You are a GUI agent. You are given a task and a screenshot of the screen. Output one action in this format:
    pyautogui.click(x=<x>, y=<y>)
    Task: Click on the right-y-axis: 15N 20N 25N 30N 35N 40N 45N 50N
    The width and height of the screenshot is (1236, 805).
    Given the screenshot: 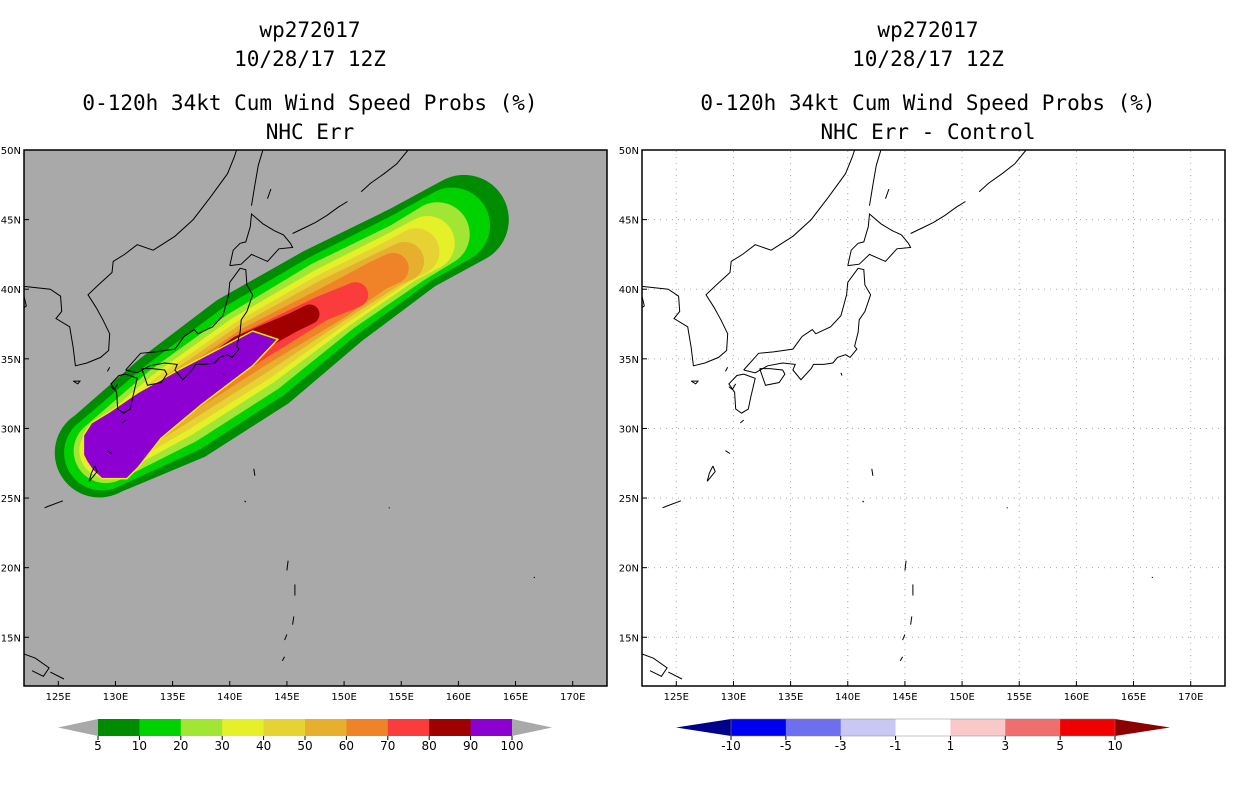 What is the action you would take?
    pyautogui.click(x=633, y=395)
    